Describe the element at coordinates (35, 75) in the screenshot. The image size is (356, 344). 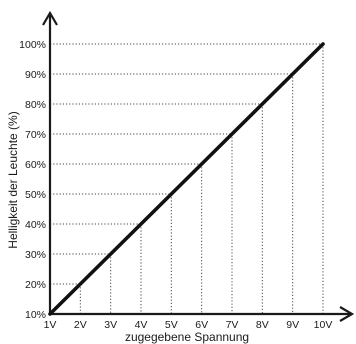
I see `y-tick-label: 90%` at that location.